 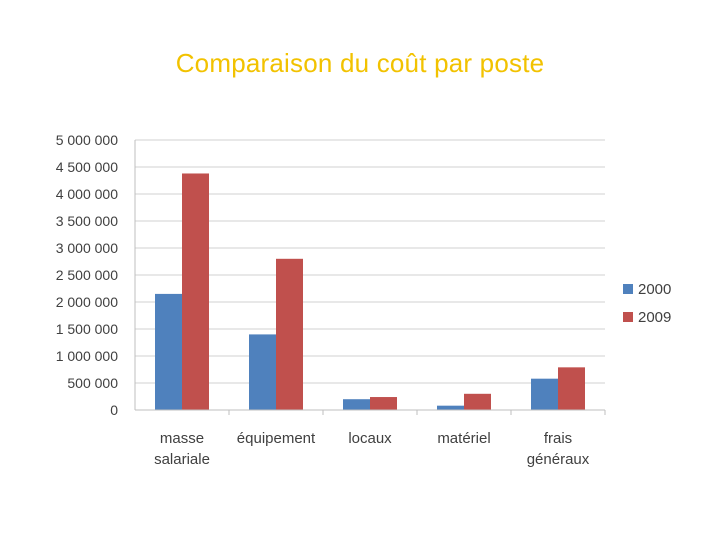 I want to click on x-category-label: matériel, so click(x=463, y=438).